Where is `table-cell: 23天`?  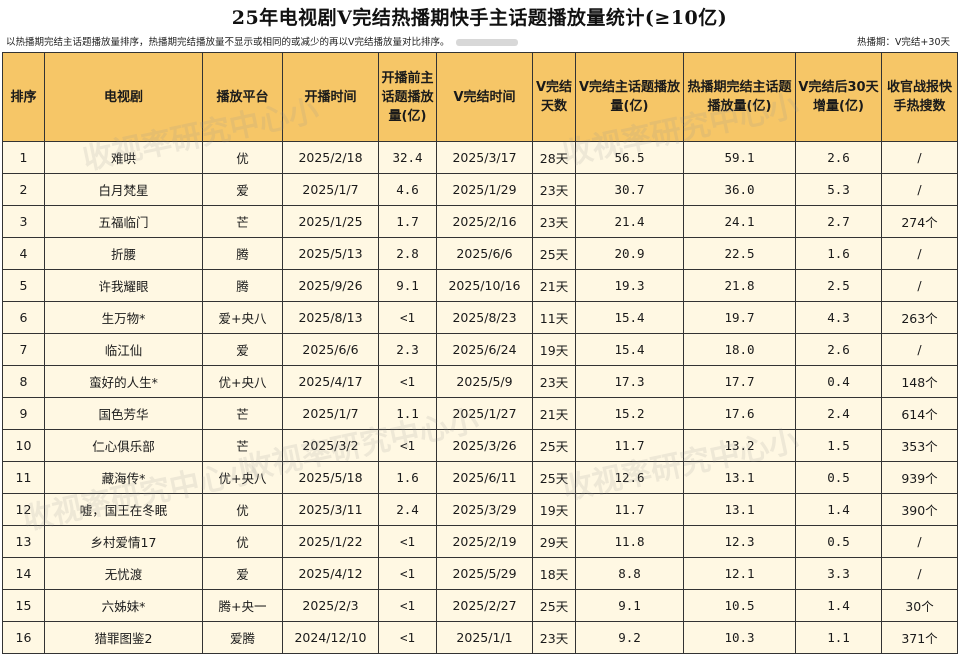 table-cell: 23天 is located at coordinates (554, 221).